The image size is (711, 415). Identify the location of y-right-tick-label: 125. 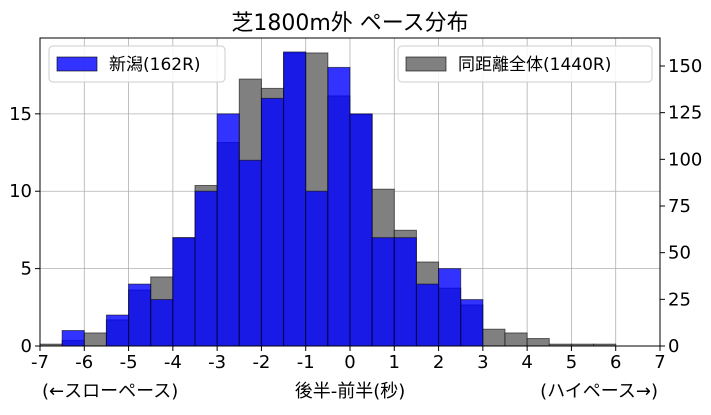
(685, 113).